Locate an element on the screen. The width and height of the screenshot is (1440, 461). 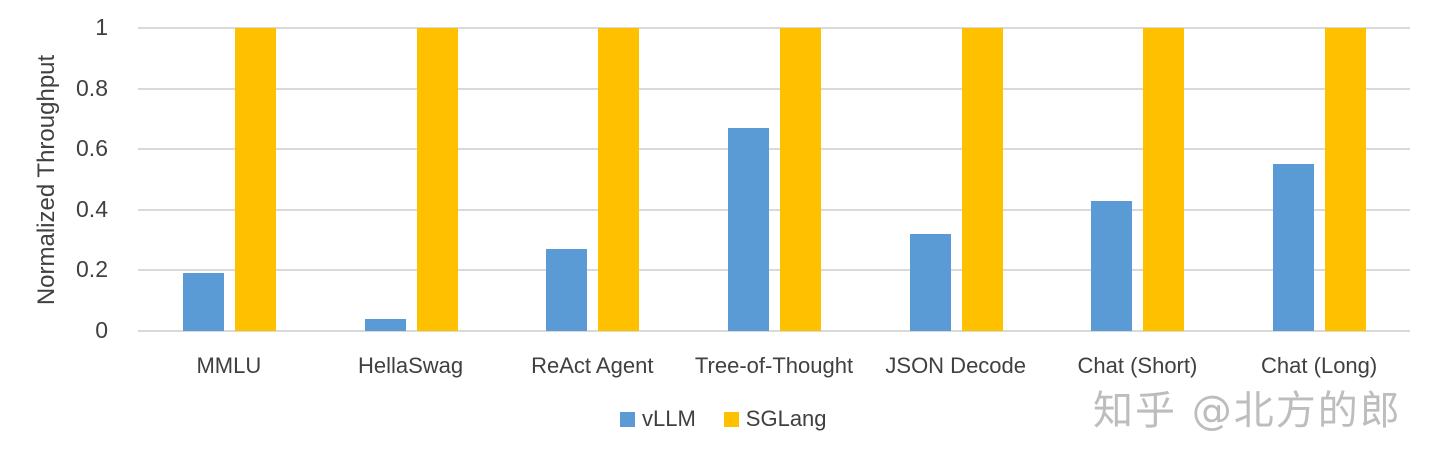
y-tick-label: 0 is located at coordinates (101, 330).